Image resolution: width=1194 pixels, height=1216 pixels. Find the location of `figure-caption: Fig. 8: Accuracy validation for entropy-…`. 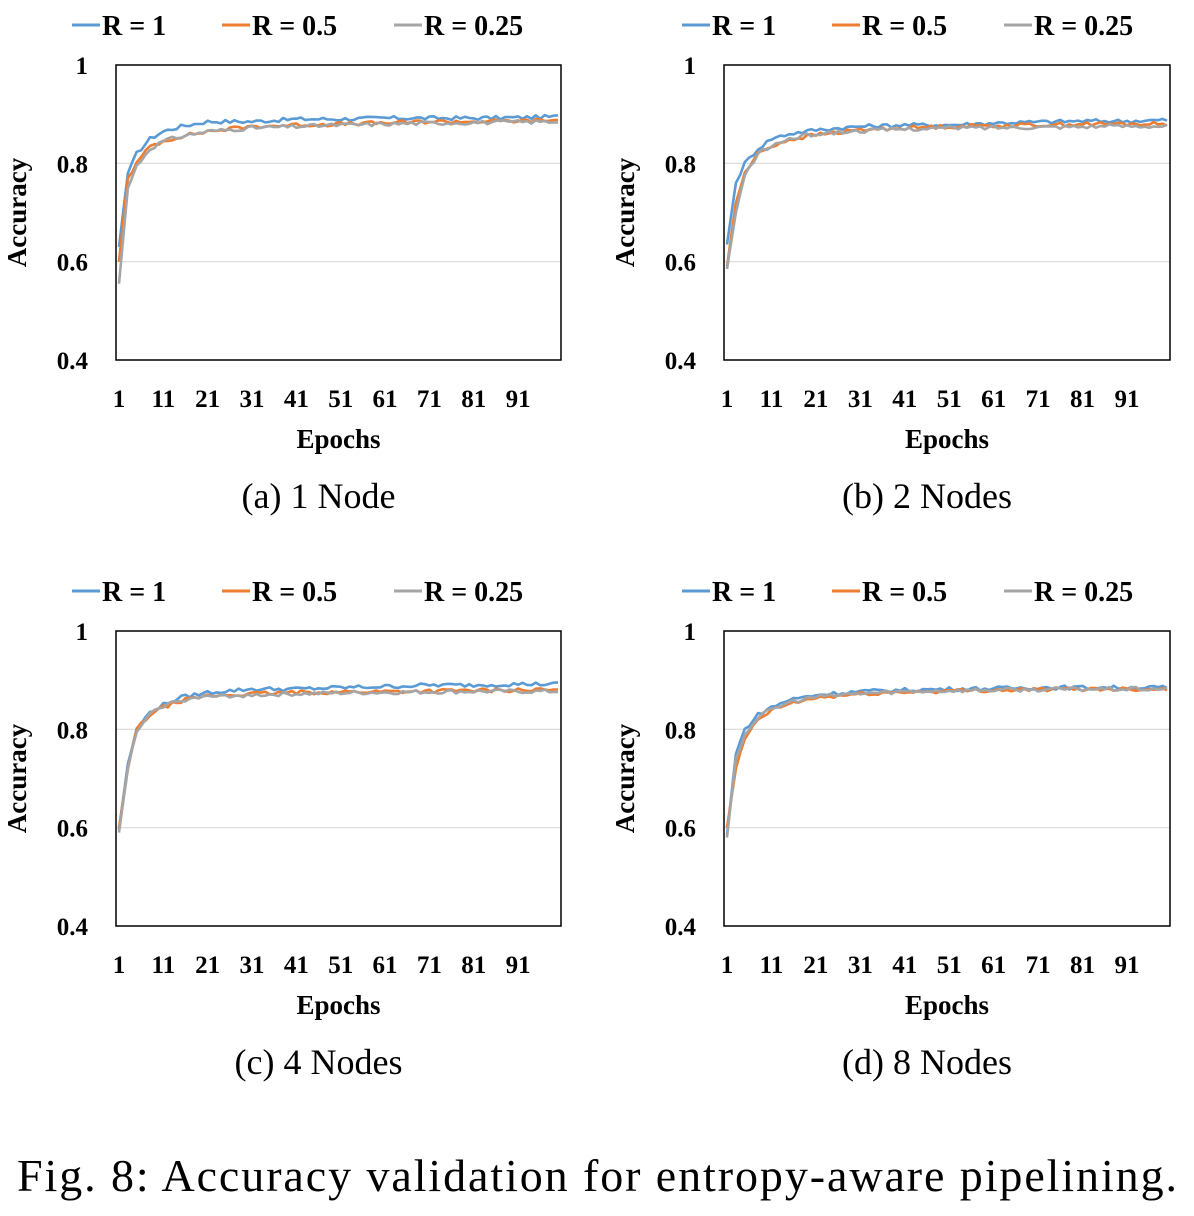

figure-caption: Fig. 8: Accuracy validation for entropy-… is located at coordinates (597, 1175).